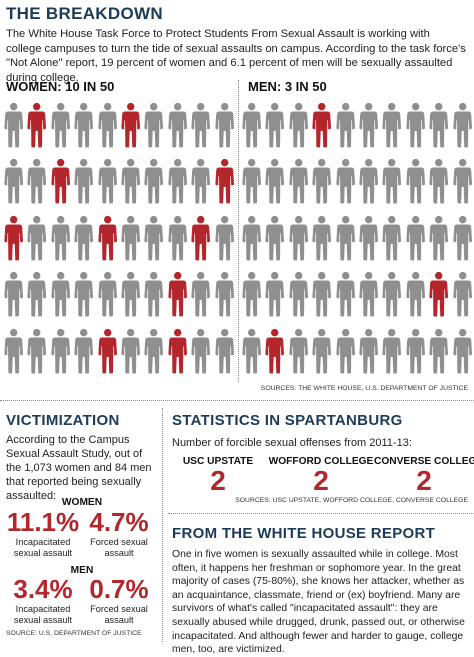 Image resolution: width=474 pixels, height=657 pixels. What do you see at coordinates (43, 547) in the screenshot?
I see `women-incap-label: Incapacitated sexual assault` at bounding box center [43, 547].